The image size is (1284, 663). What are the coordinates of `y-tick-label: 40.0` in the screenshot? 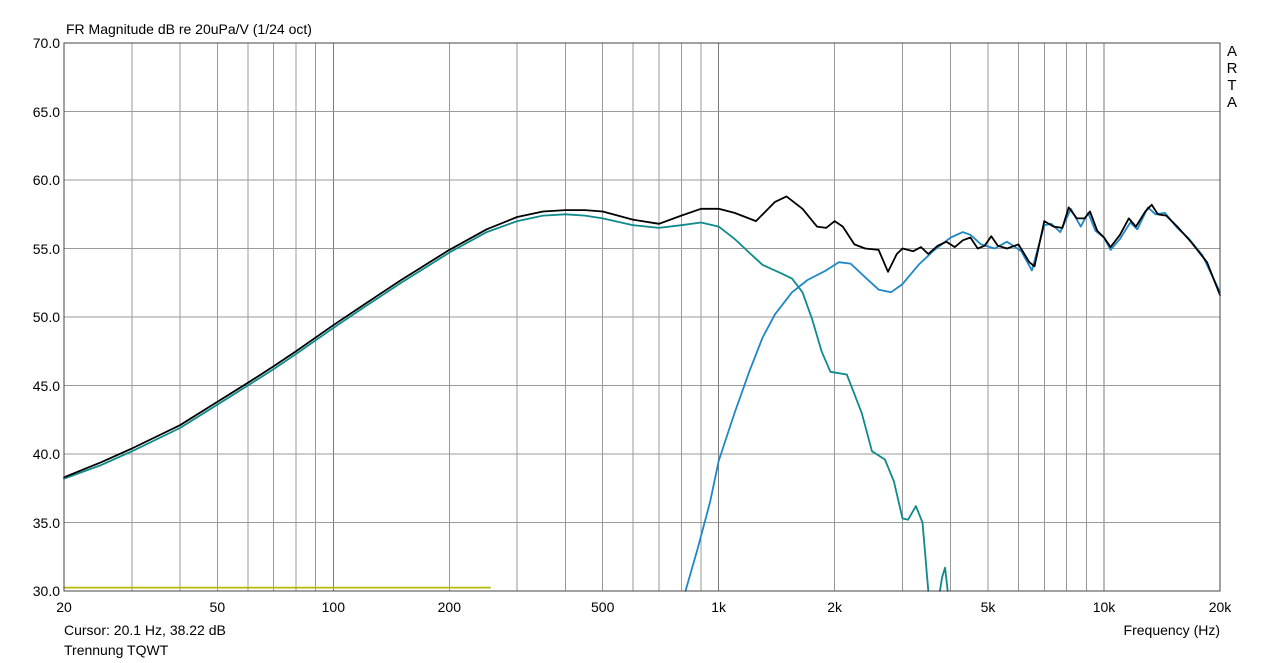 It's located at (46, 454).